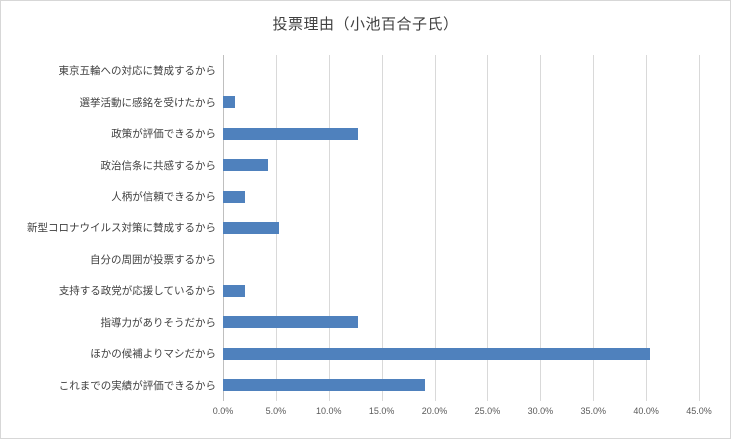 This screenshot has height=439, width=731. Describe the element at coordinates (163, 134) in the screenshot. I see `category-label: 政策が評価できるから` at that location.